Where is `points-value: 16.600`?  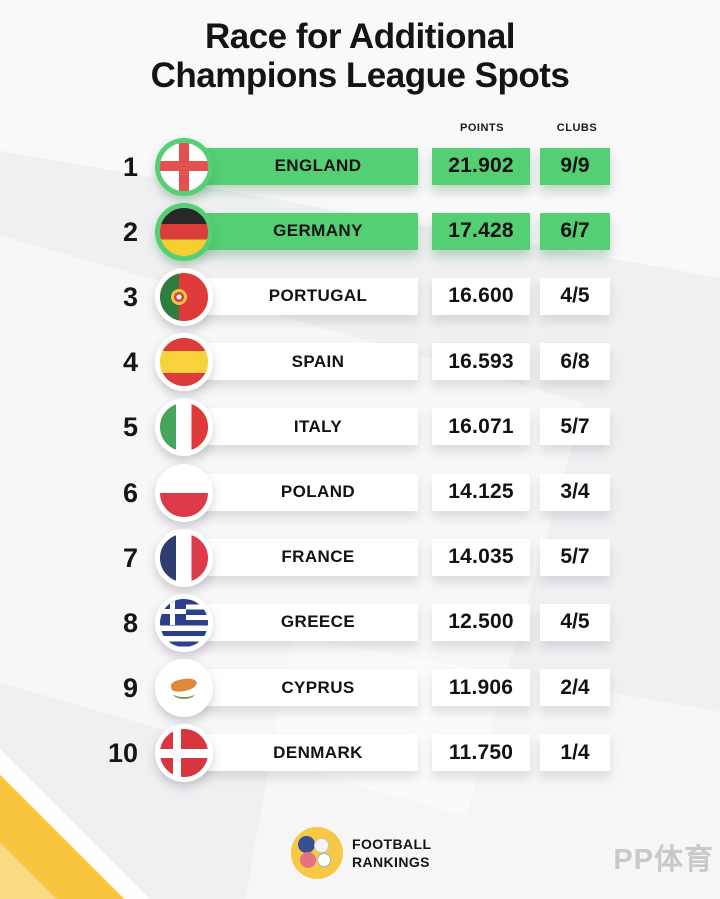
points-value: 16.600 is located at coordinates (481, 296).